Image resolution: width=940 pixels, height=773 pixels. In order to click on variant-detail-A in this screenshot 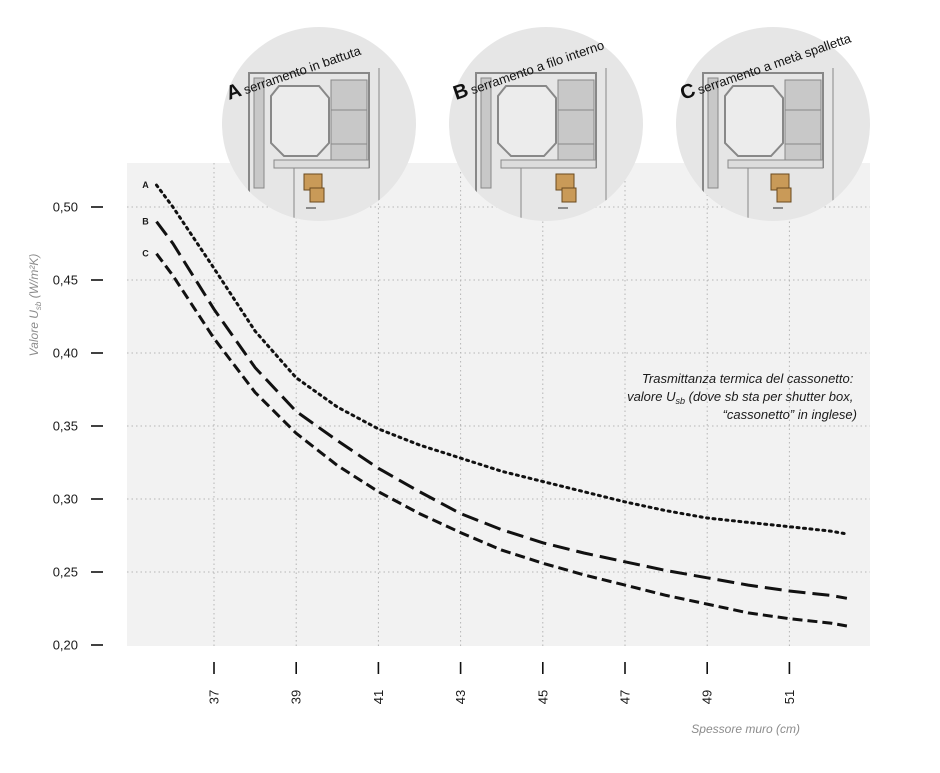, I will do `click(314, 144)`.